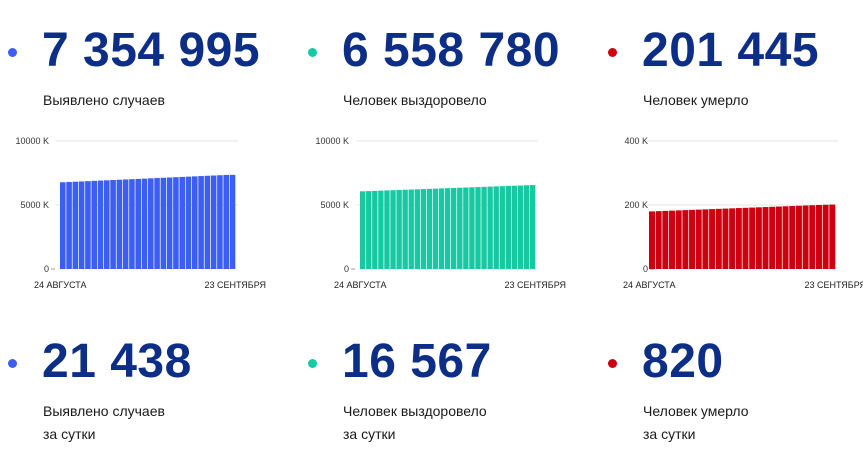 This screenshot has width=863, height=457. What do you see at coordinates (636, 141) in the screenshot?
I see `deaths-ytick-label: 400 K` at bounding box center [636, 141].